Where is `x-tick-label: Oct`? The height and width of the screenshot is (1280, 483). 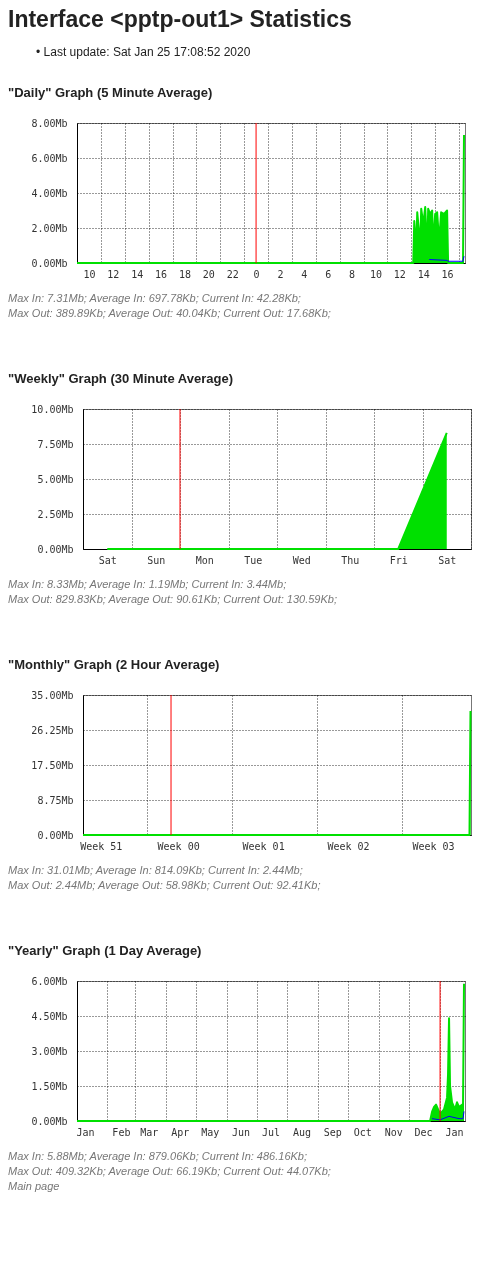
x-tick-label: Oct is located at coordinates (362, 1132).